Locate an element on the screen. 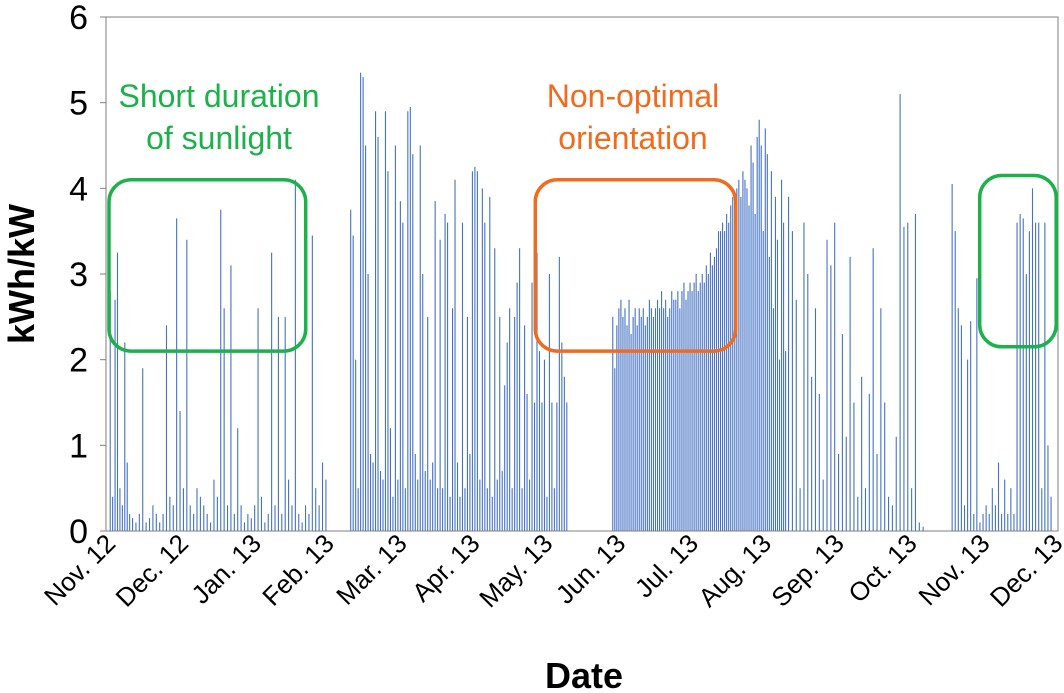  y-tick-label: 0 is located at coordinates (78, 532).